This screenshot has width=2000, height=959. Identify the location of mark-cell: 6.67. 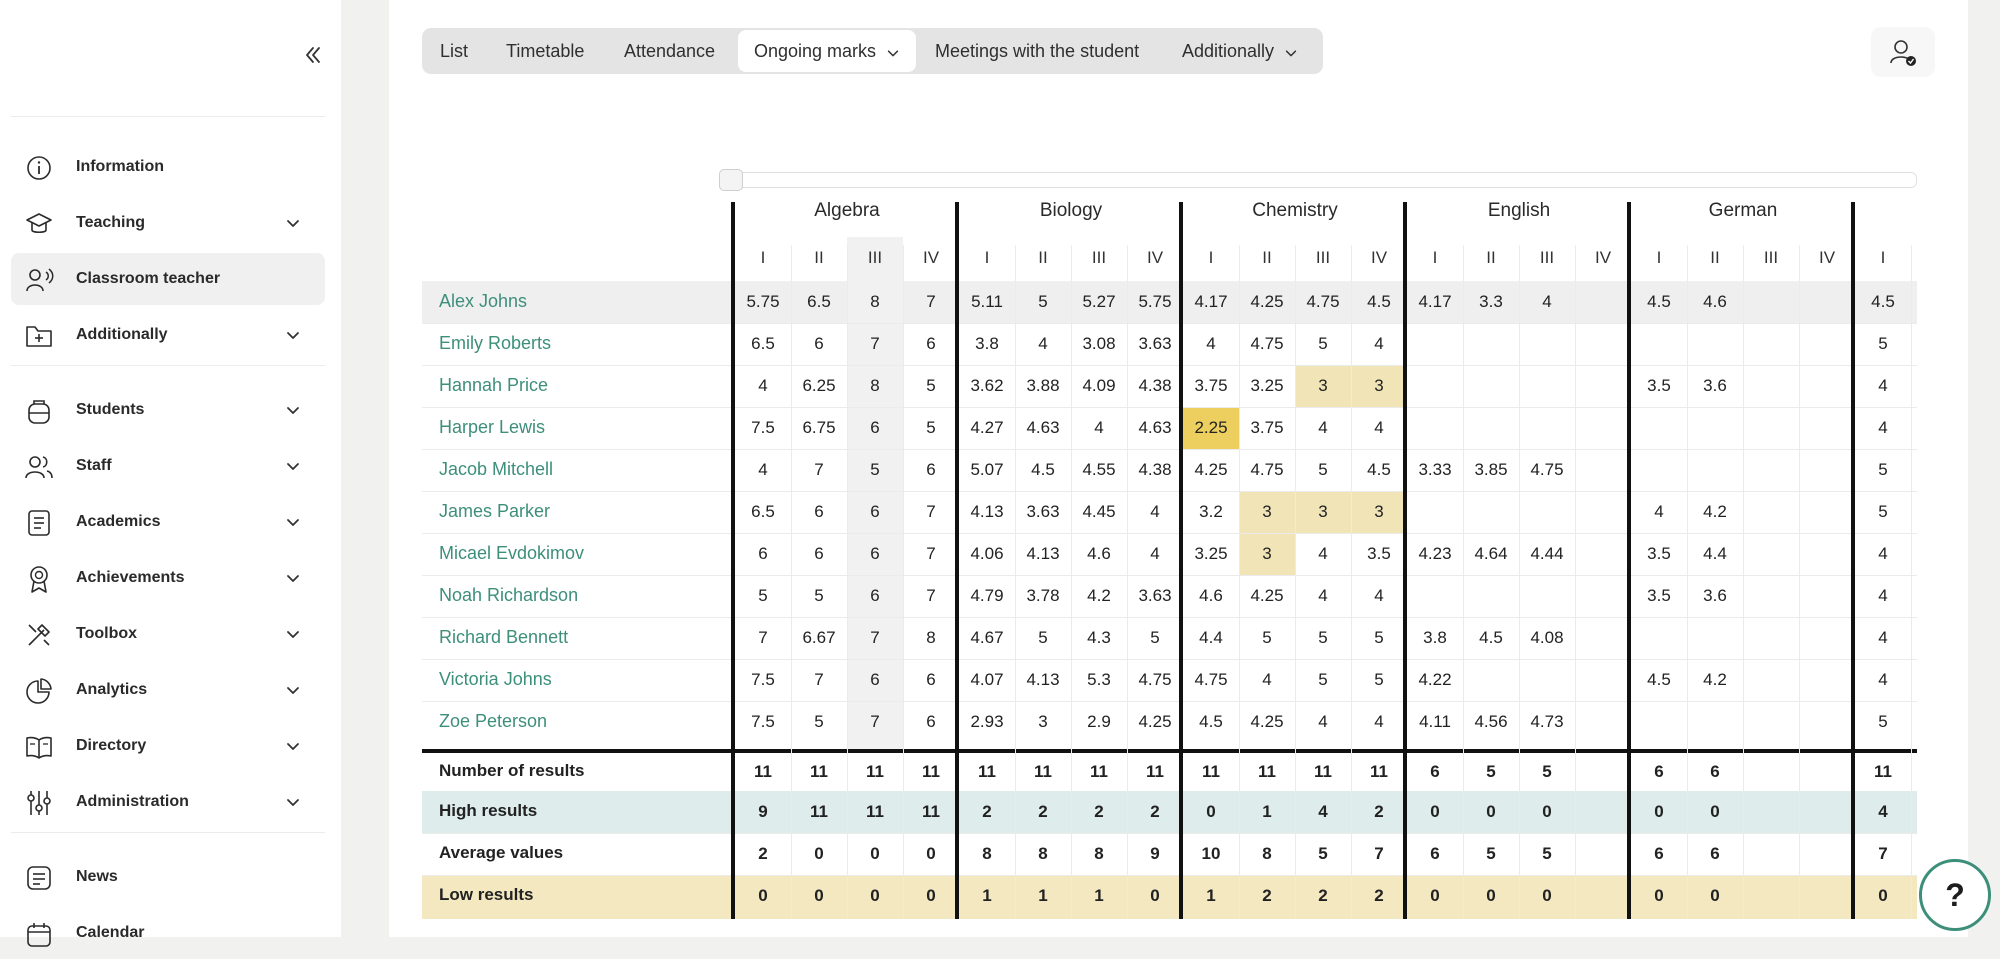
(819, 637).